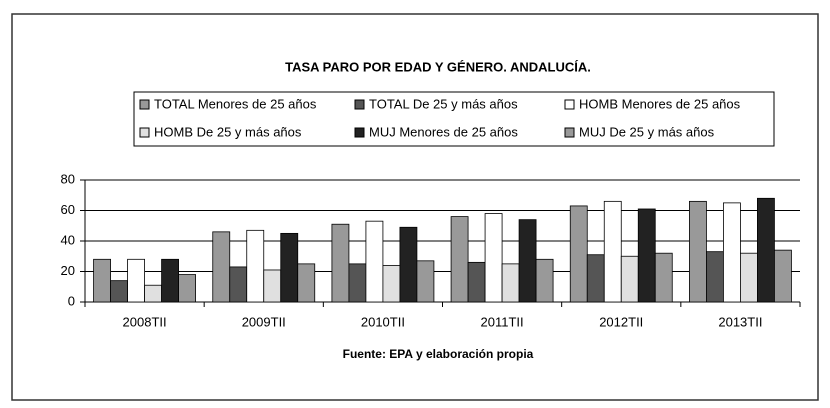 The width and height of the screenshot is (830, 408). What do you see at coordinates (454, 119) in the screenshot?
I see `legend-frame` at bounding box center [454, 119].